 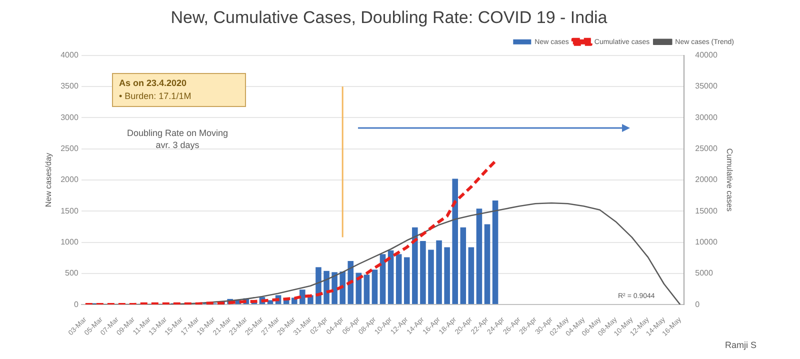 I want to click on annotation: Doubling Rate on Moving avr. 3 days, so click(x=178, y=140).